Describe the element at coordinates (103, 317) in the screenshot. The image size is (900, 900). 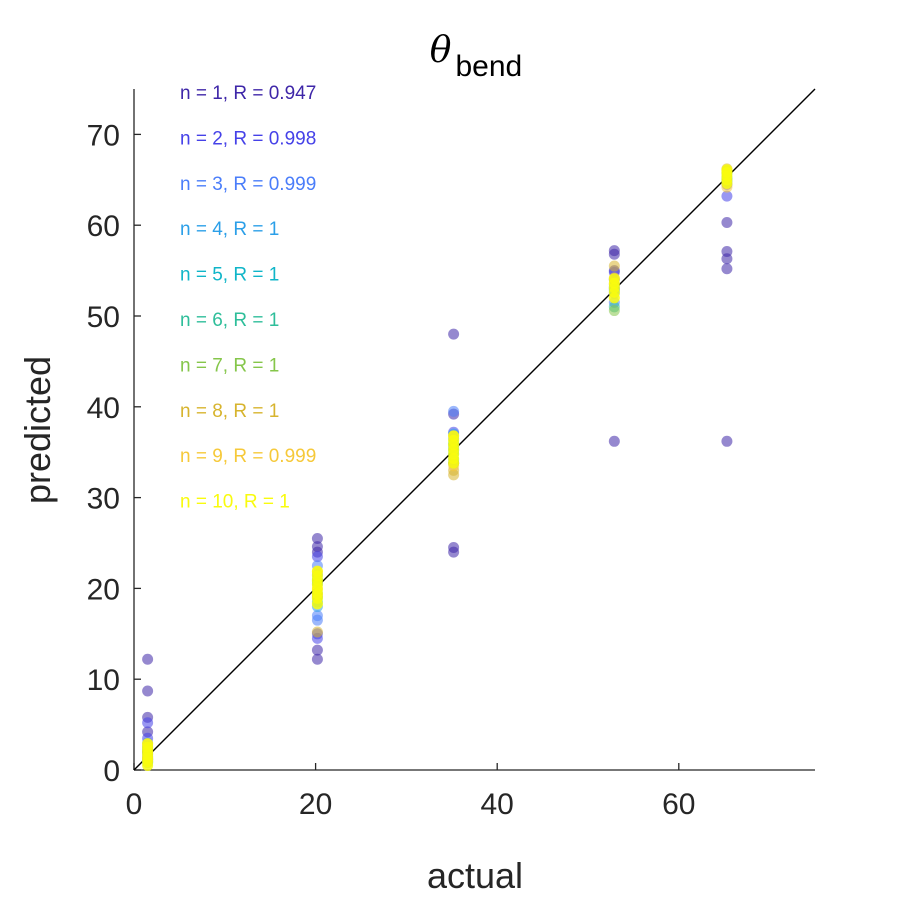
I see `y-tick-label: 50` at that location.